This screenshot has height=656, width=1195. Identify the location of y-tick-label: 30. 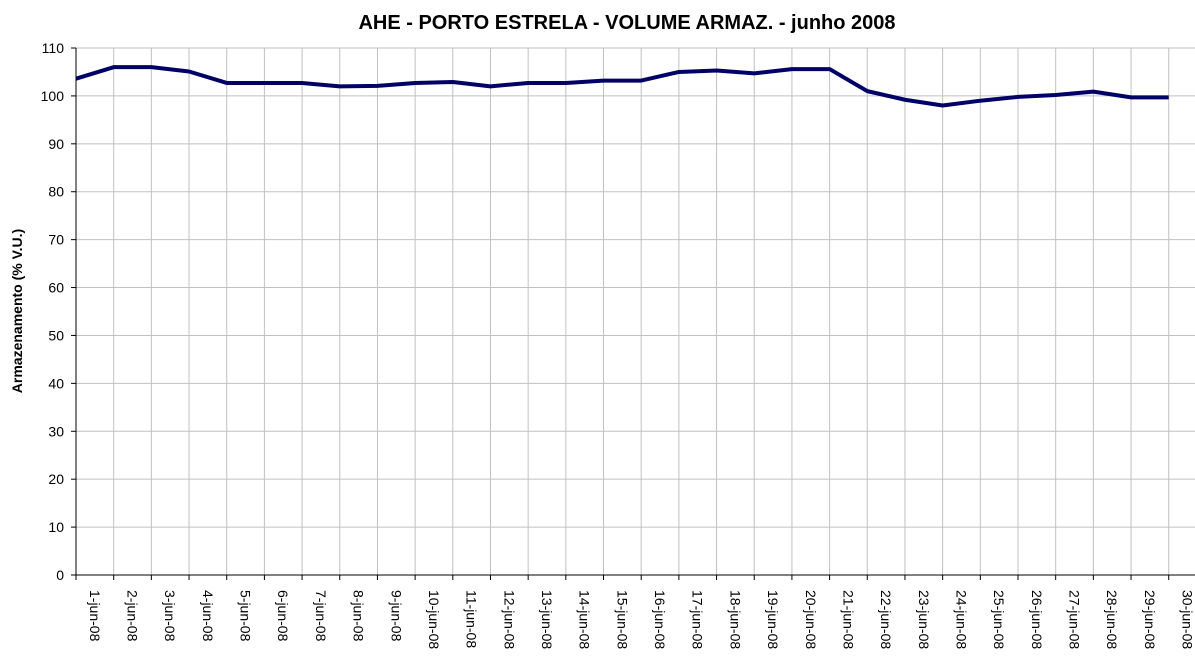
(56, 431).